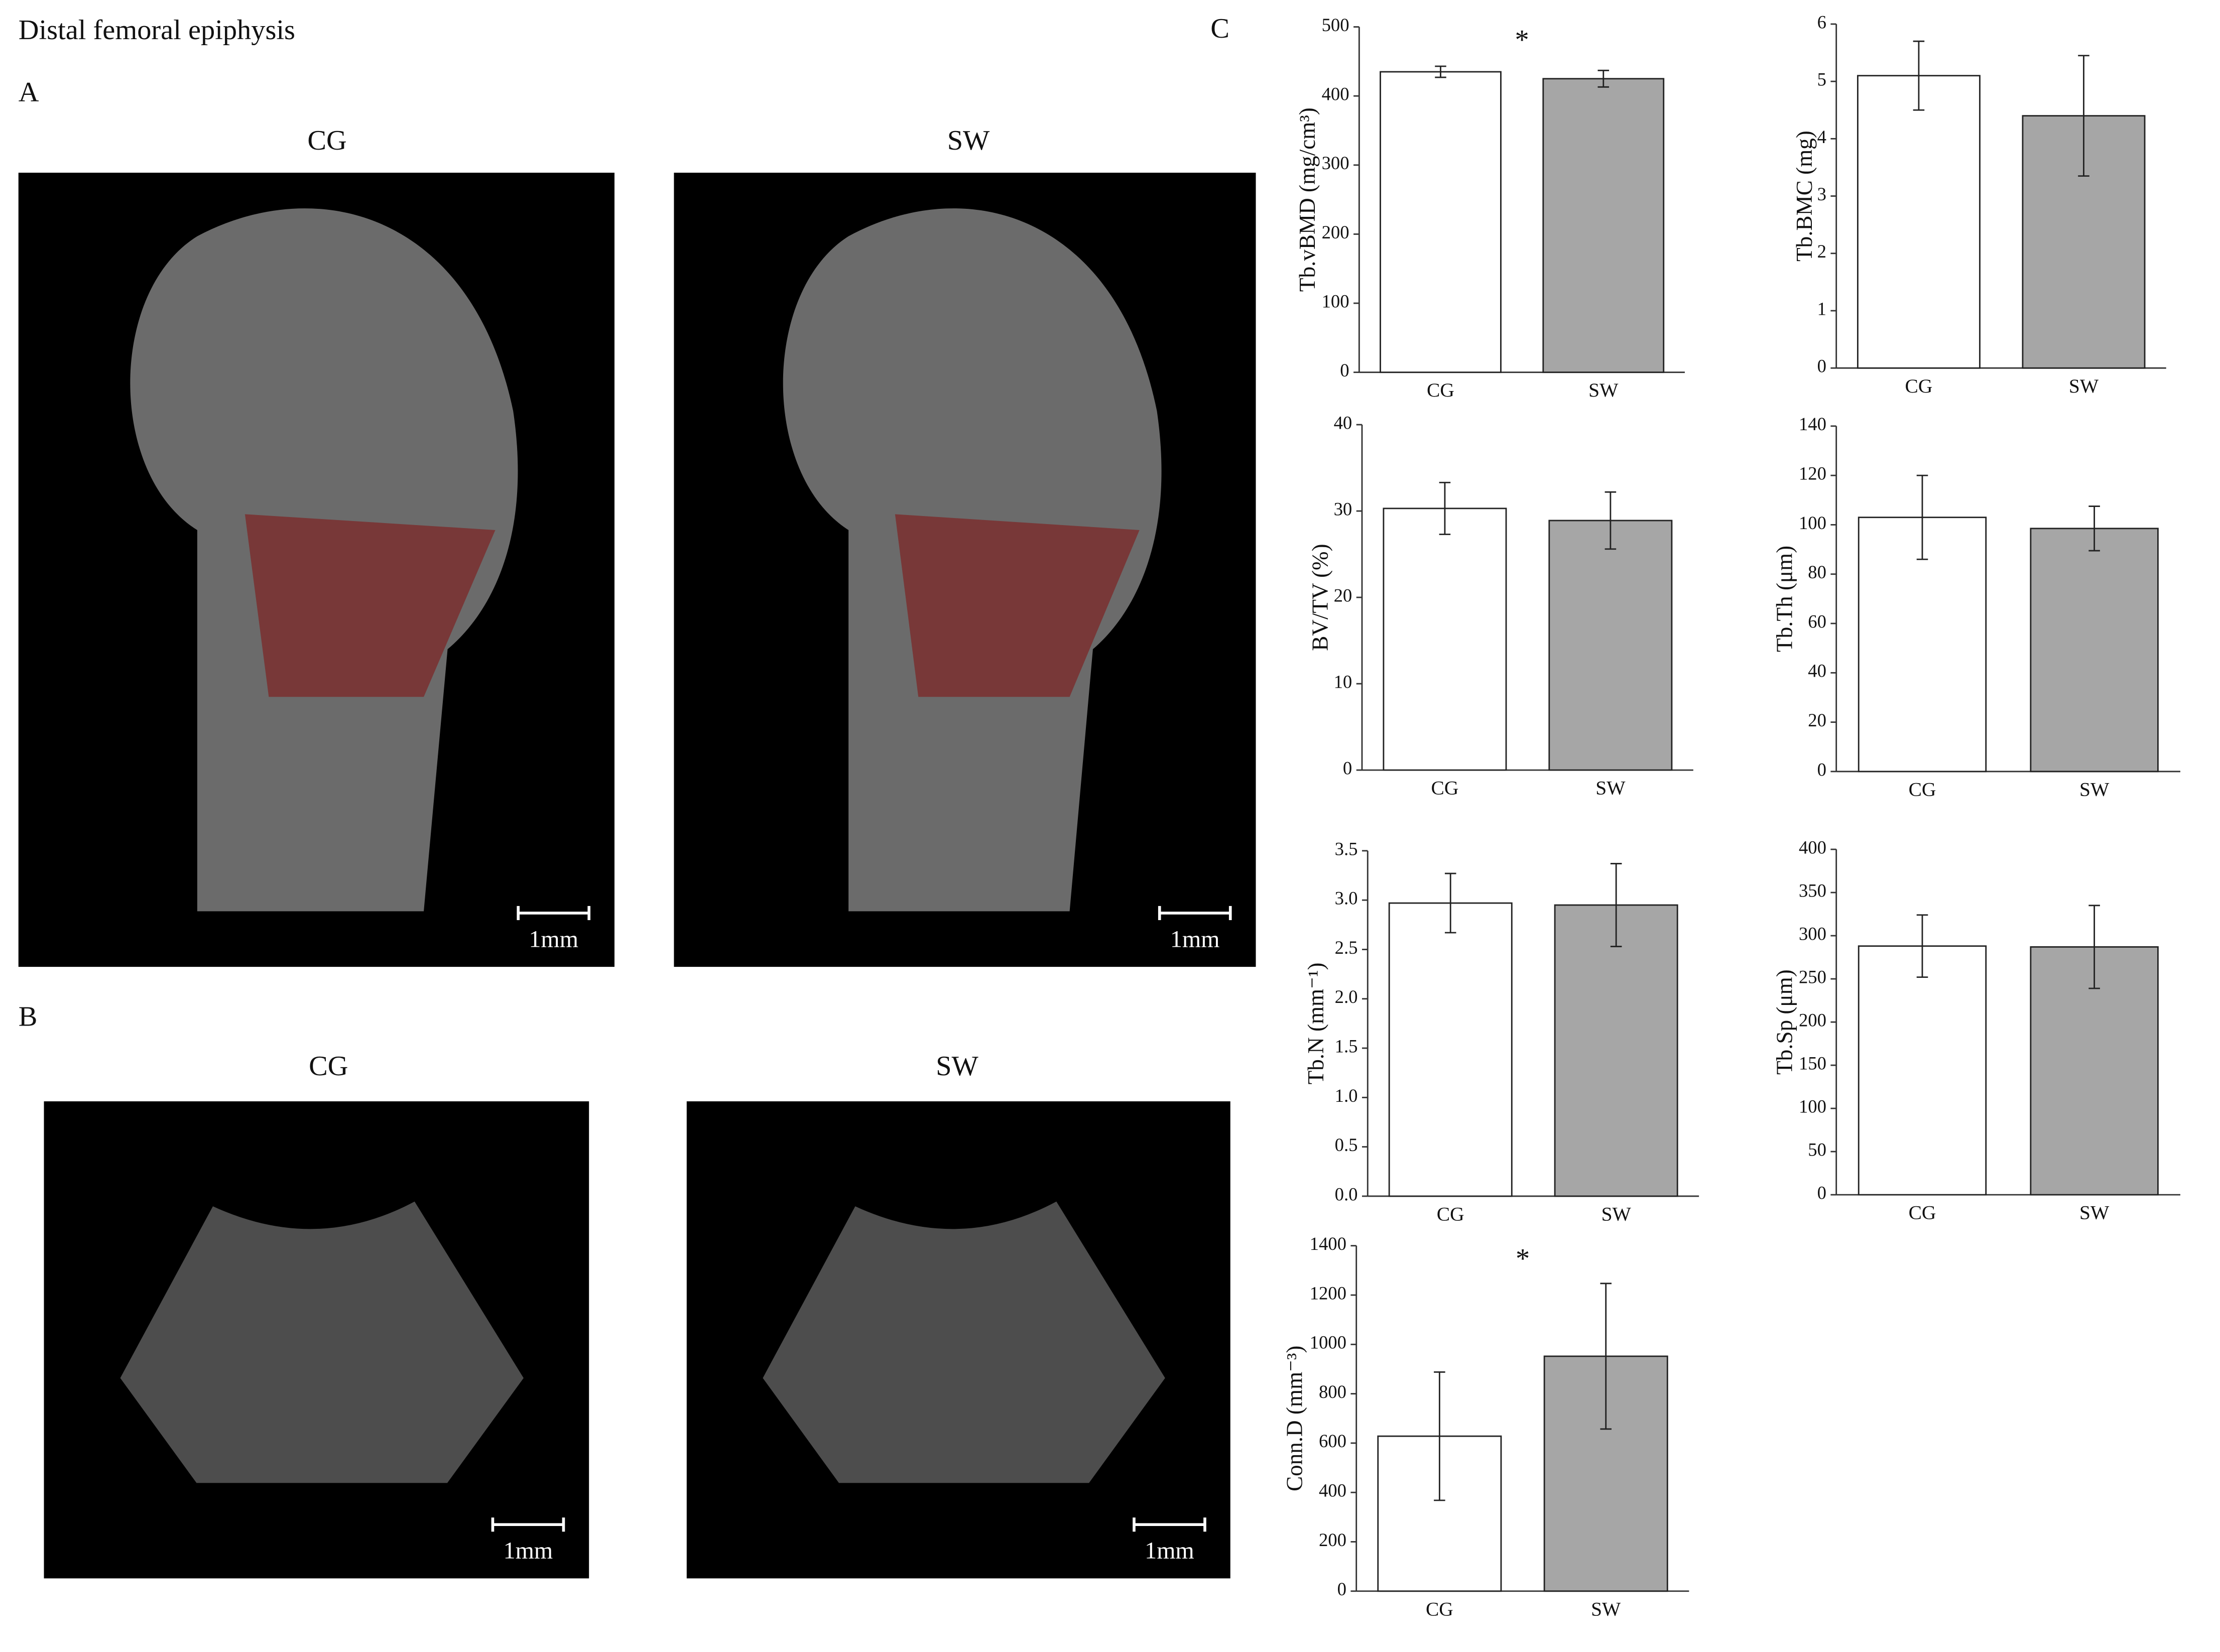 The height and width of the screenshot is (1652, 2220). Describe the element at coordinates (1822, 251) in the screenshot. I see `y-tick-label: 2` at that location.